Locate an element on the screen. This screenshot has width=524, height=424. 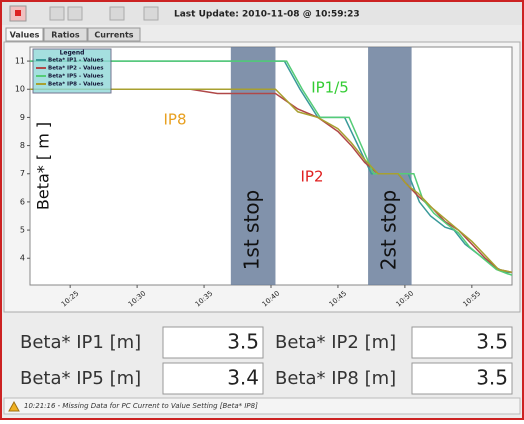
toolbar is located at coordinates (262, 13).